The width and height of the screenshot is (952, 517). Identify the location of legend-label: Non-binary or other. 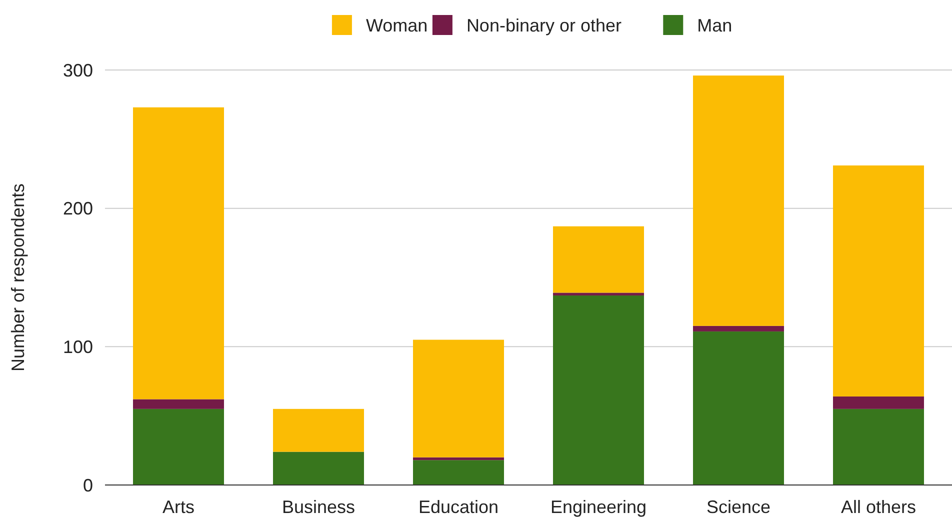
(544, 25).